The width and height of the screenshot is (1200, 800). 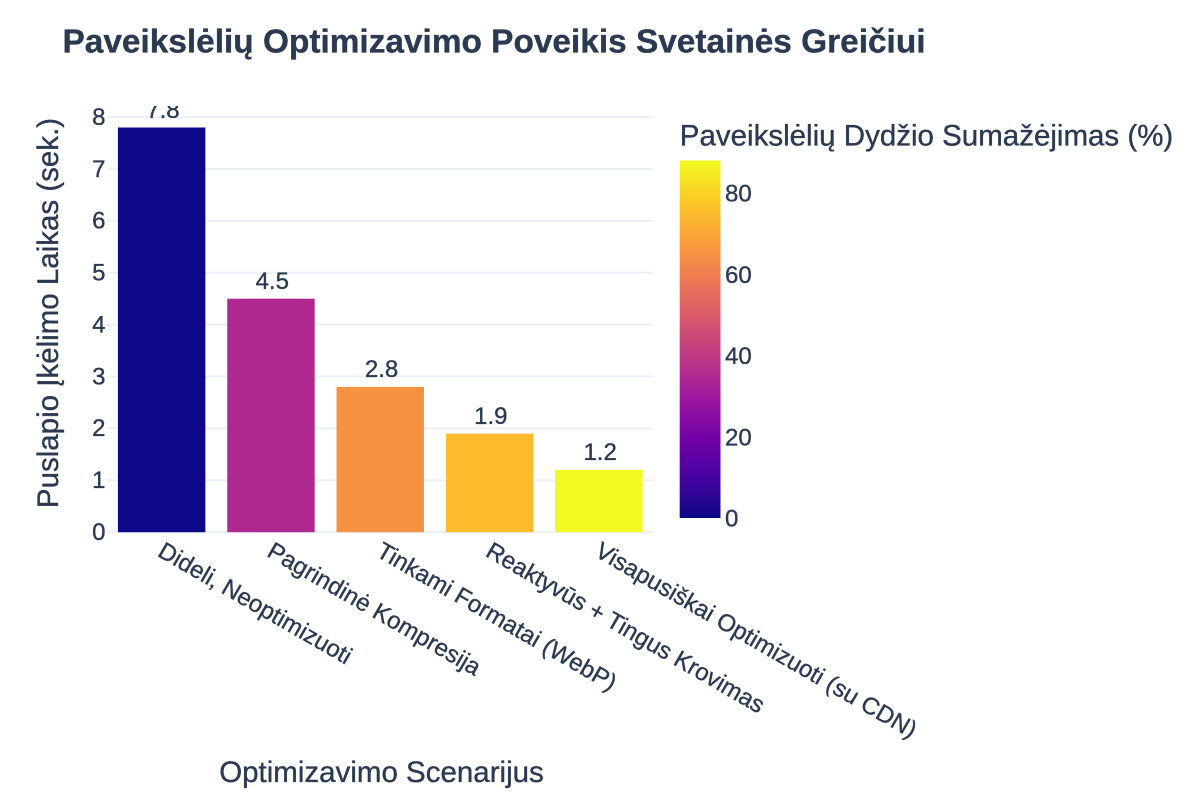 I want to click on svg-text: 6, so click(x=98, y=221).